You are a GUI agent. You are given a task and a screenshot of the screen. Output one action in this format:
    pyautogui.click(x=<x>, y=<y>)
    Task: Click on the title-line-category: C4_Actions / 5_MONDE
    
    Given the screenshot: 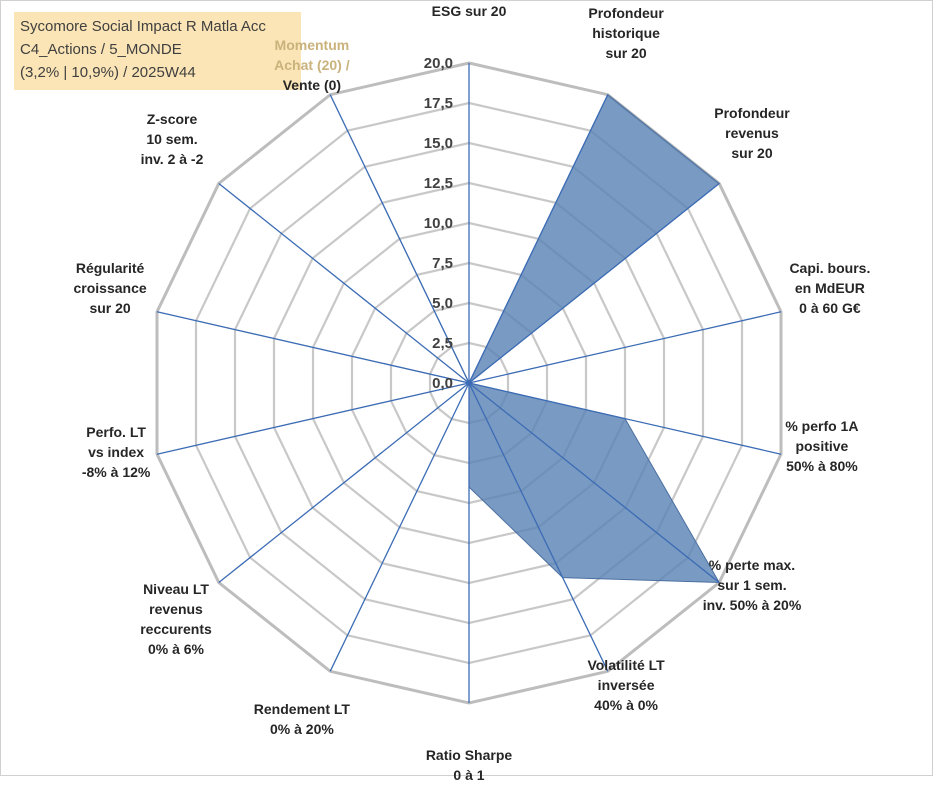 What is the action you would take?
    pyautogui.click(x=157, y=49)
    